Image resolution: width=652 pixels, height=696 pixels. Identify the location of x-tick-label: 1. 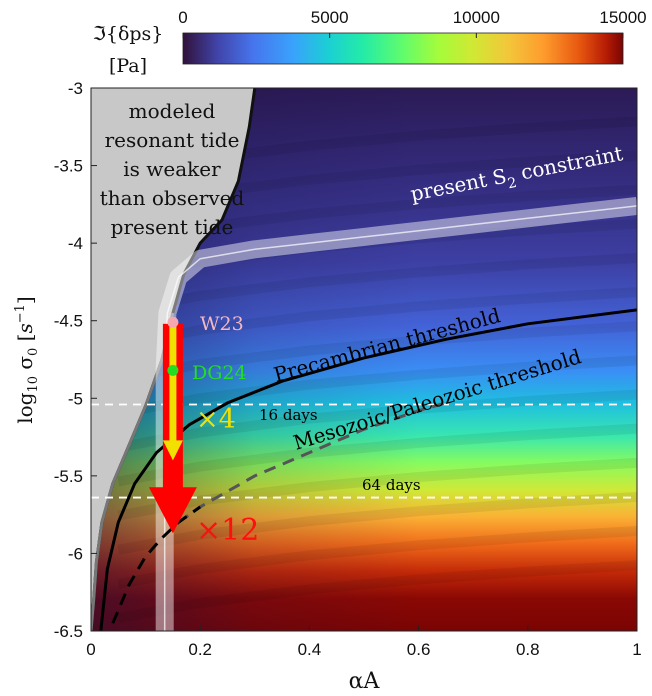
(636, 649).